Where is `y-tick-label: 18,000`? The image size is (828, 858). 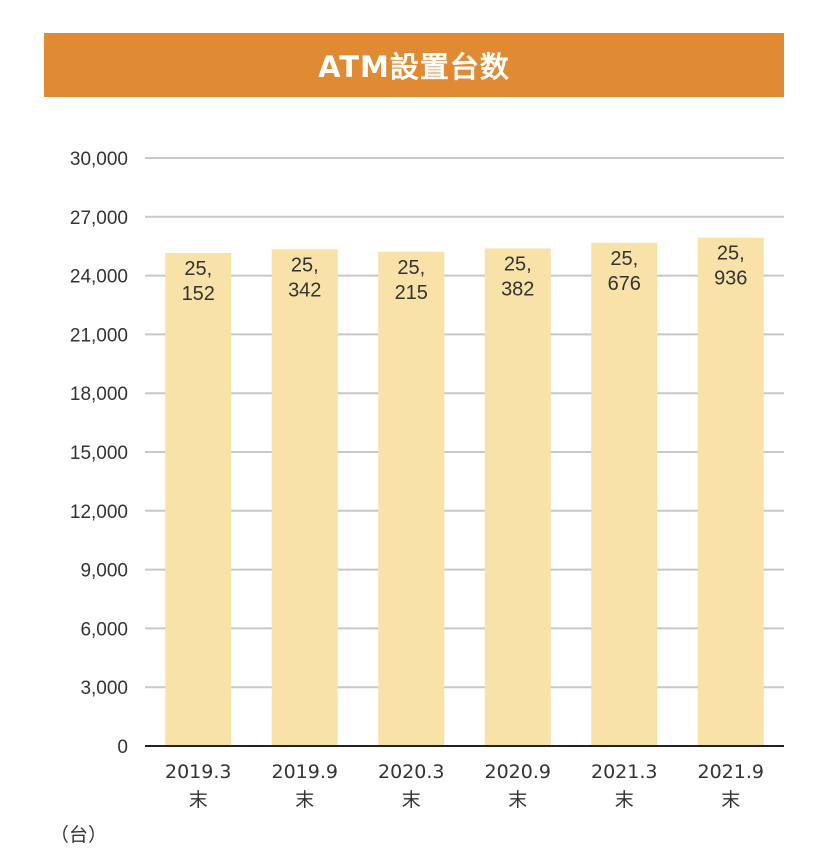 y-tick-label: 18,000 is located at coordinates (99, 394).